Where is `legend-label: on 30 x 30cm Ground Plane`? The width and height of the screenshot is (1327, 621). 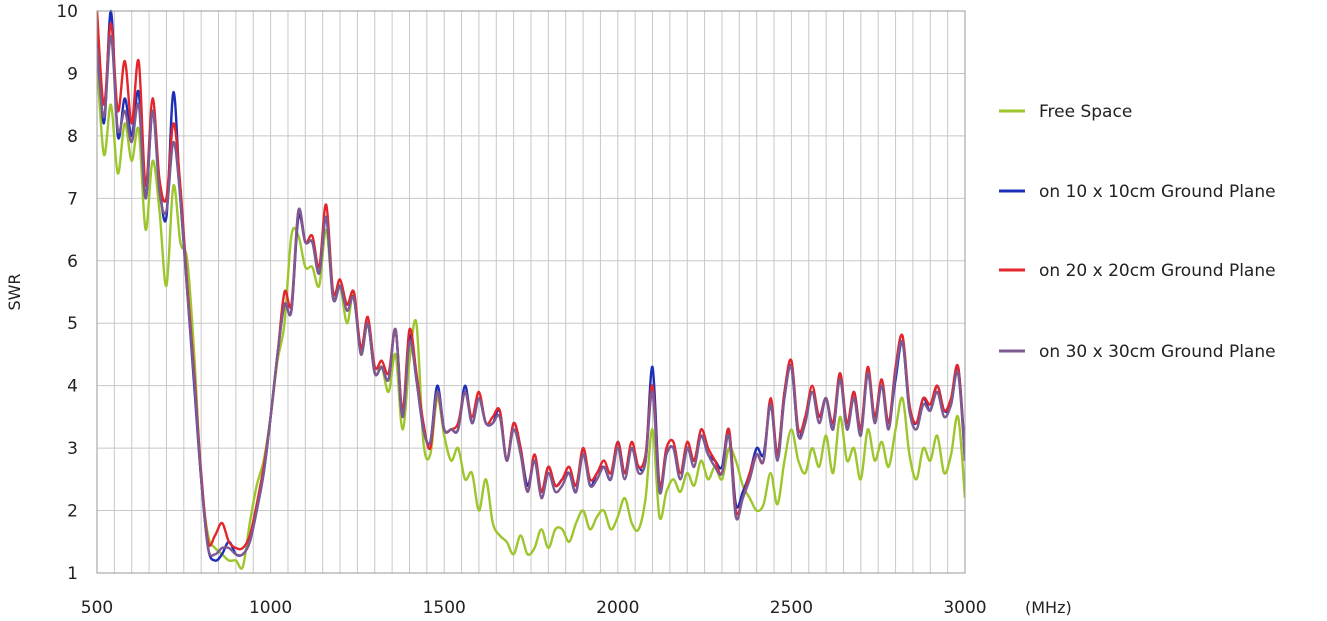
legend-label: on 30 x 30cm Ground Plane is located at coordinates (1157, 352).